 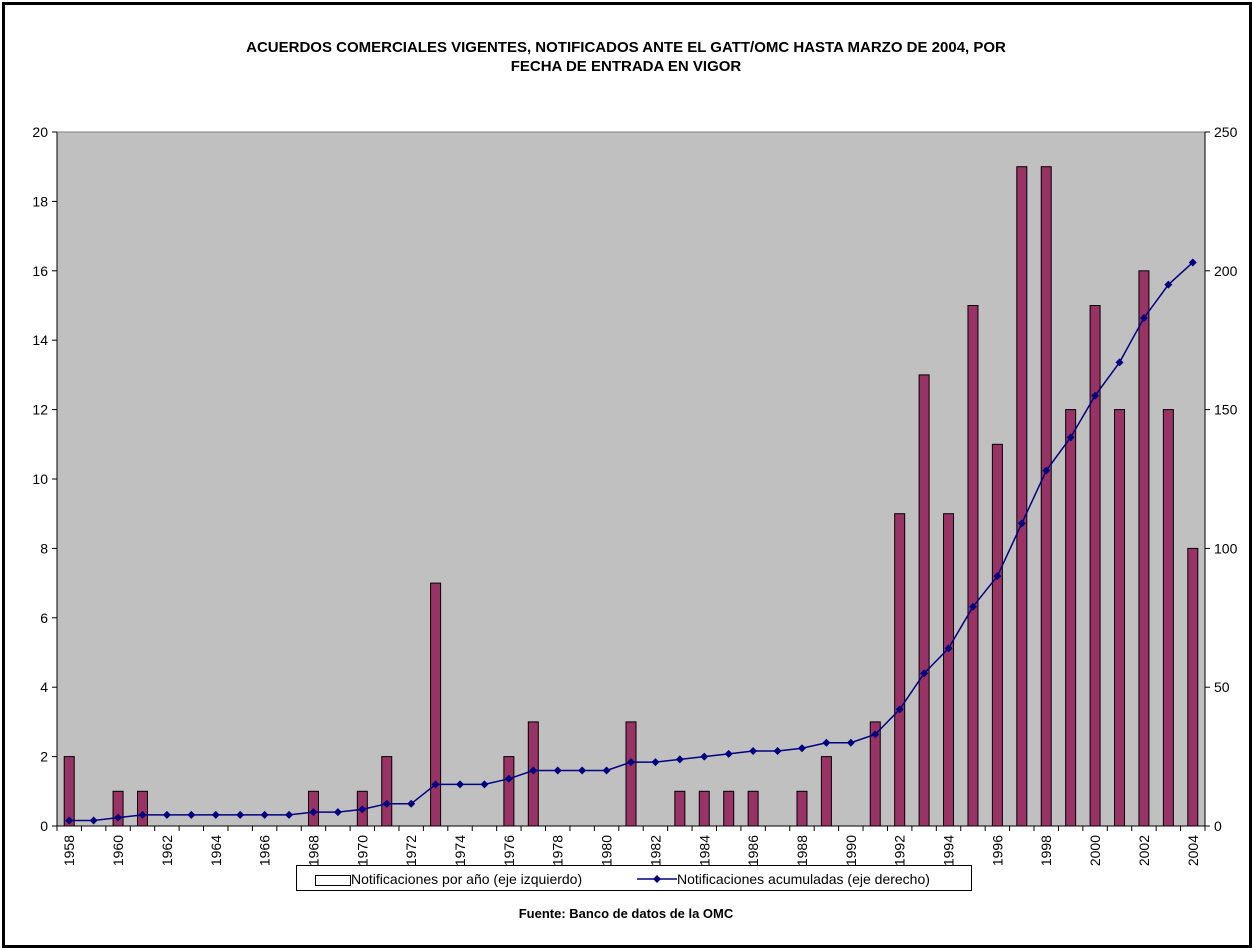 What do you see at coordinates (631, 762) in the screenshot?
I see `line-point-1981` at bounding box center [631, 762].